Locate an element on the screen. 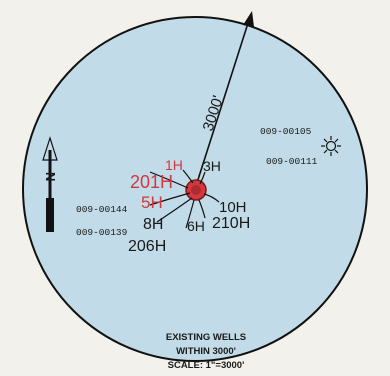 The image size is (390, 376). caption-line-3: SCALE: 1"=3000' is located at coordinates (206, 365).